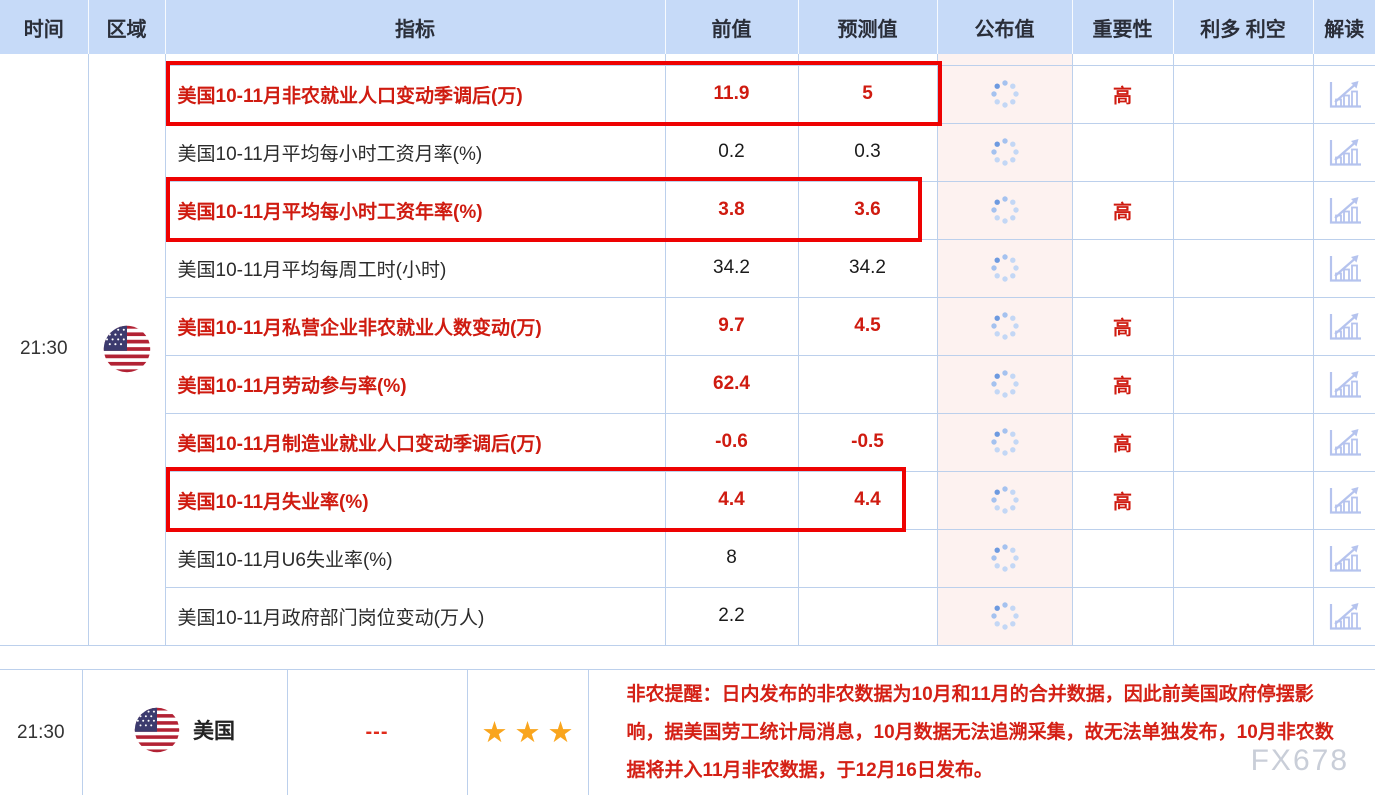  Describe the element at coordinates (127, 27) in the screenshot. I see `col-header-region: 区域` at that location.